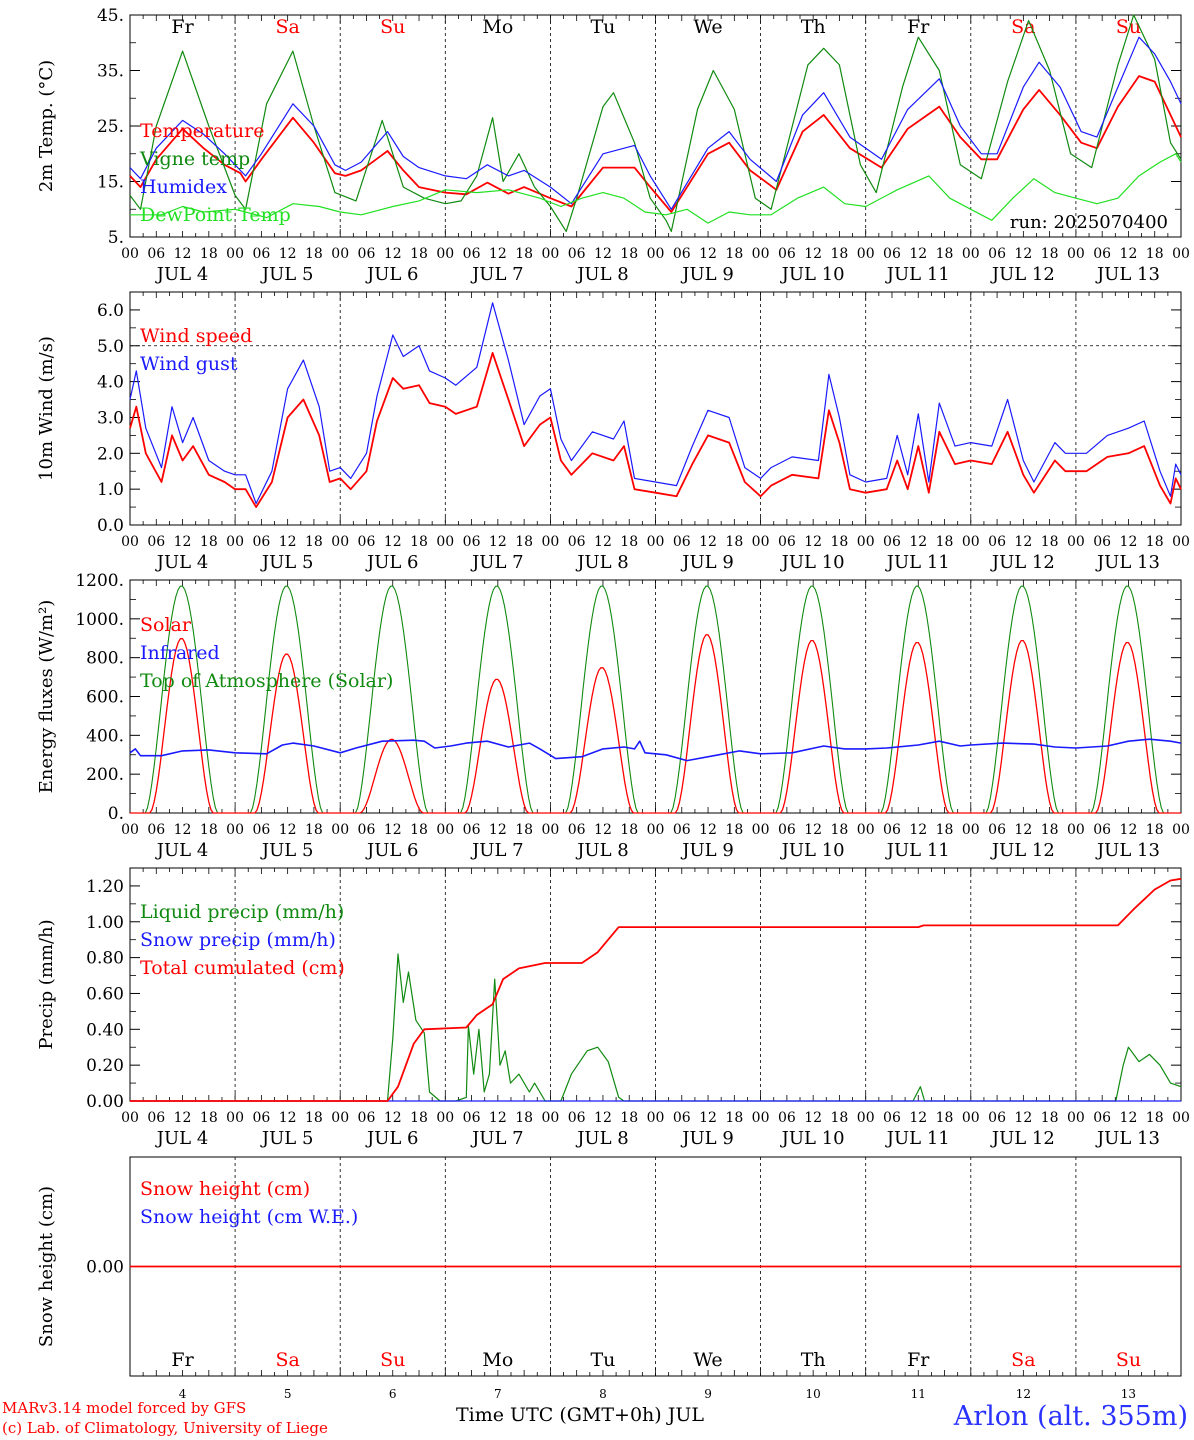  What do you see at coordinates (46, 408) in the screenshot?
I see `y-axis-label: 10m Wind (m/s)` at bounding box center [46, 408].